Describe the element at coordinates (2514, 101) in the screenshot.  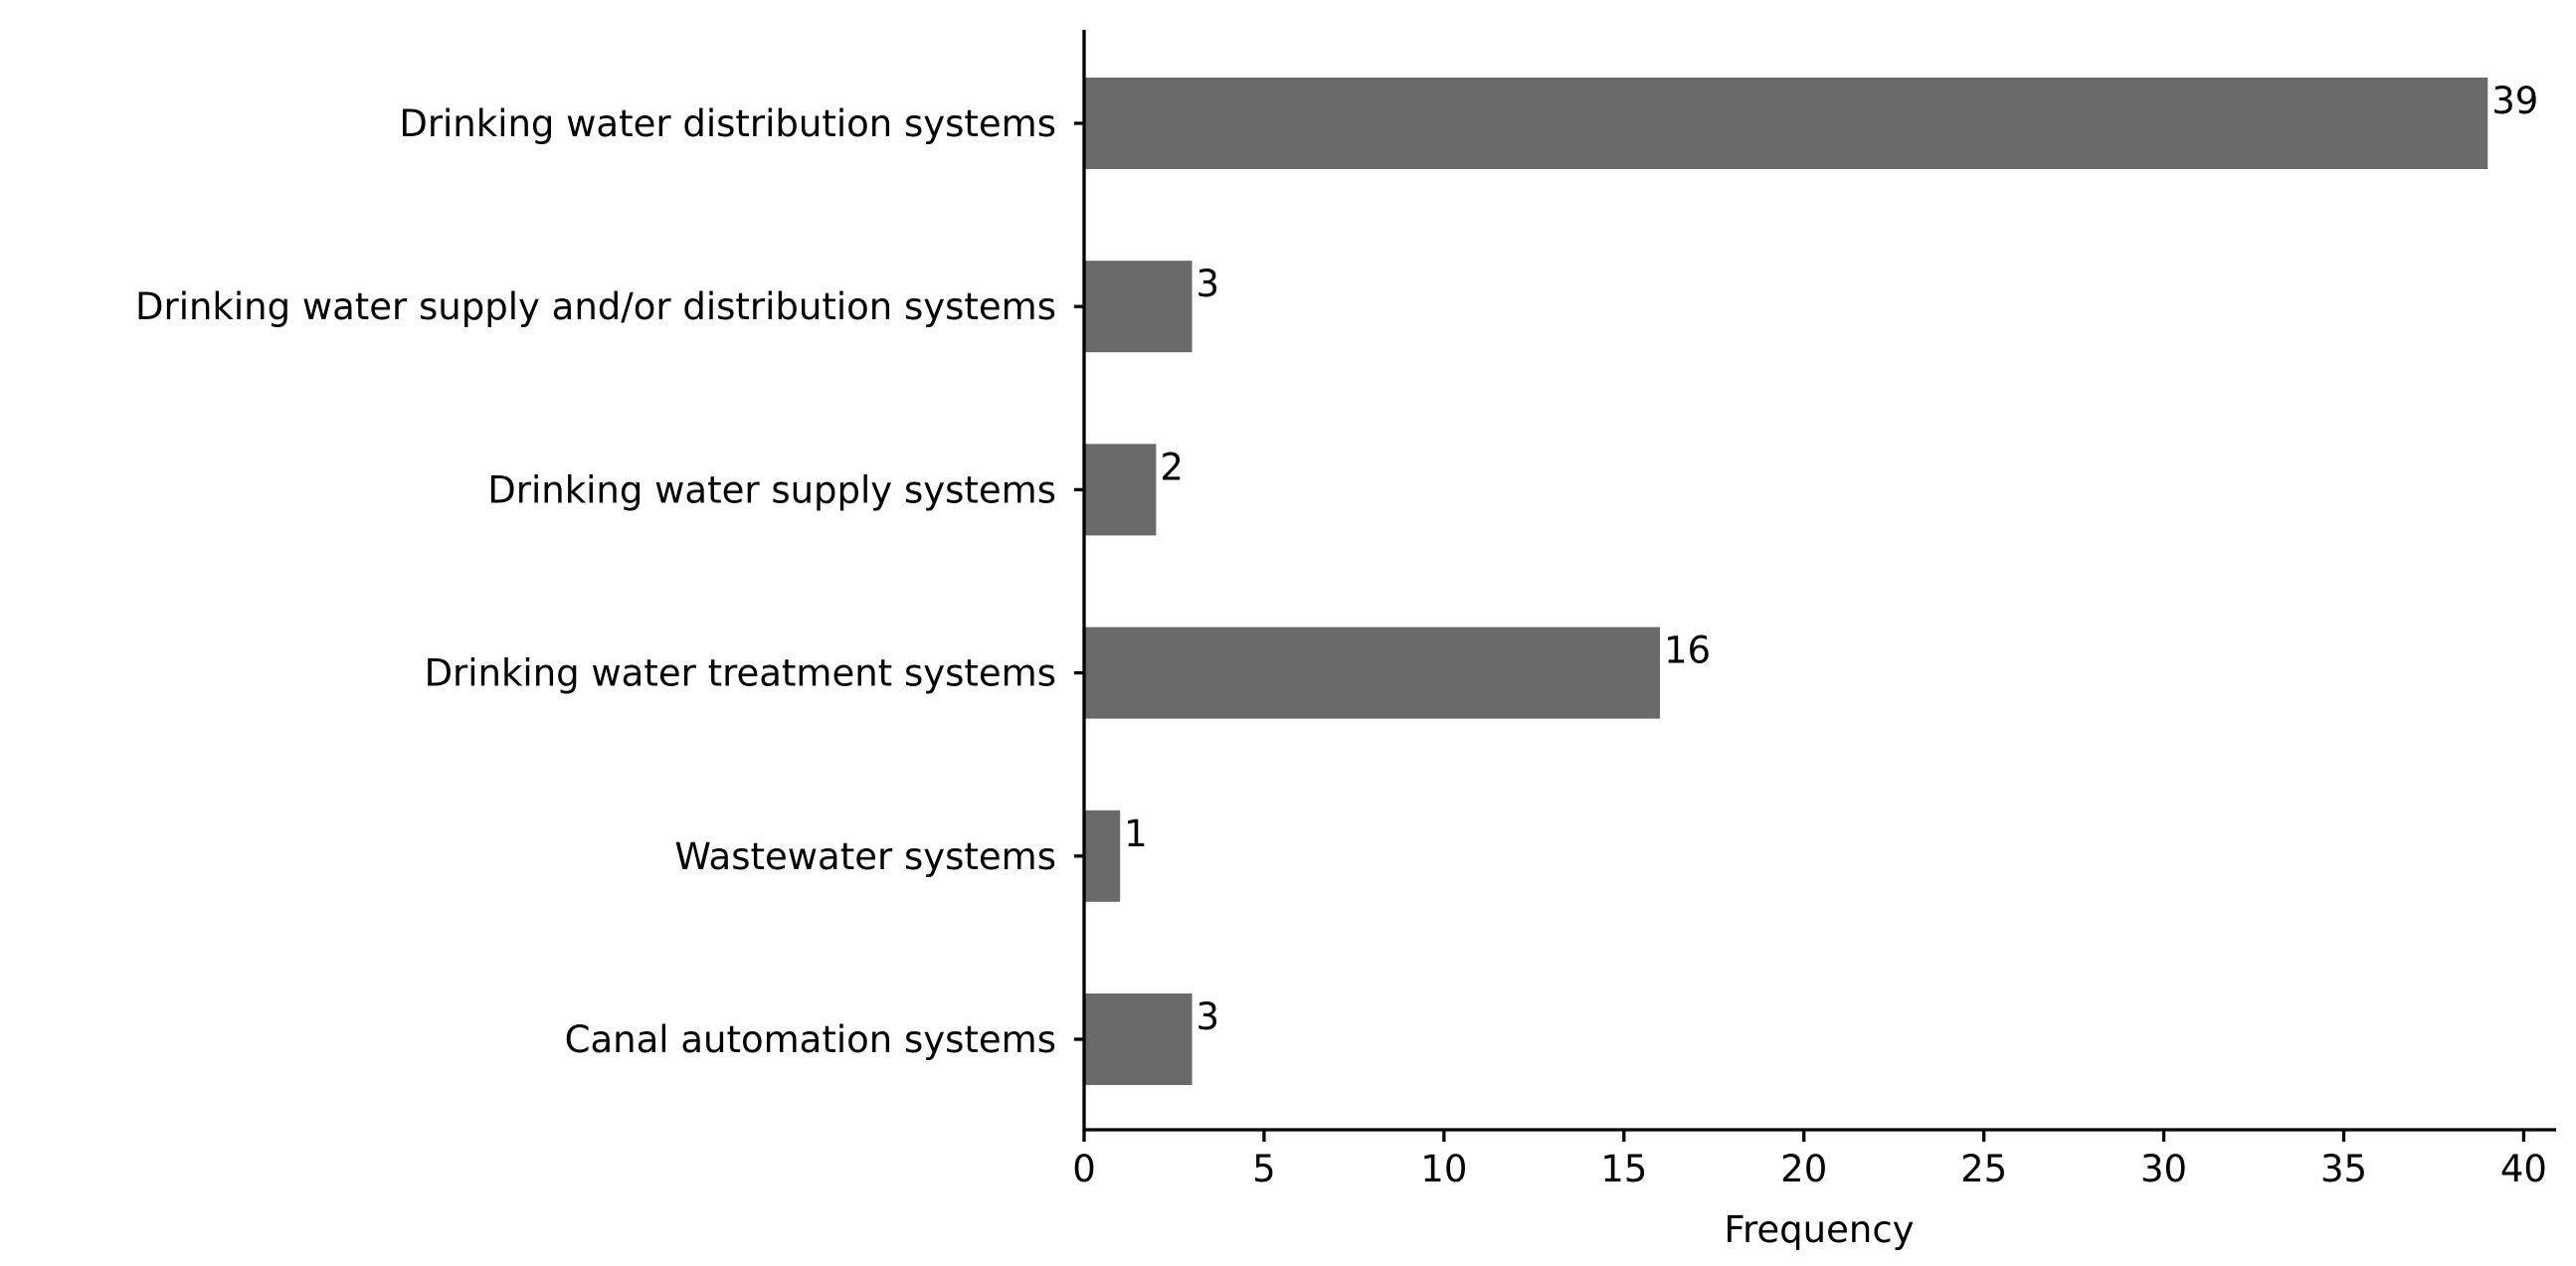
I see `data-label: 39` at that location.